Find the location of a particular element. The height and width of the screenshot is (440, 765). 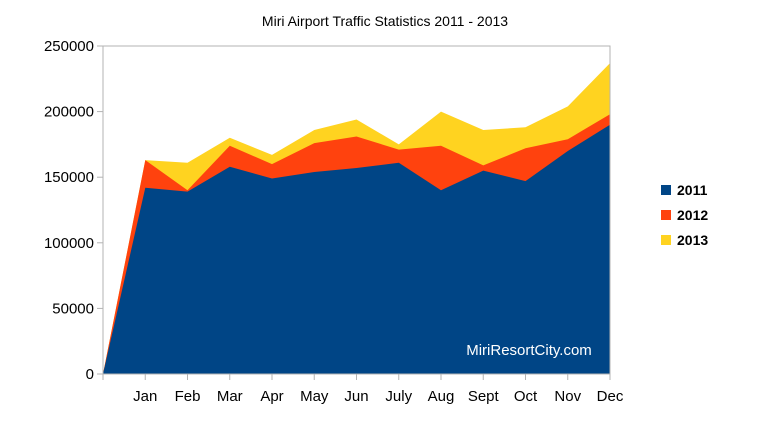

watermark-text: MiriResortCity.com is located at coordinates (529, 350).